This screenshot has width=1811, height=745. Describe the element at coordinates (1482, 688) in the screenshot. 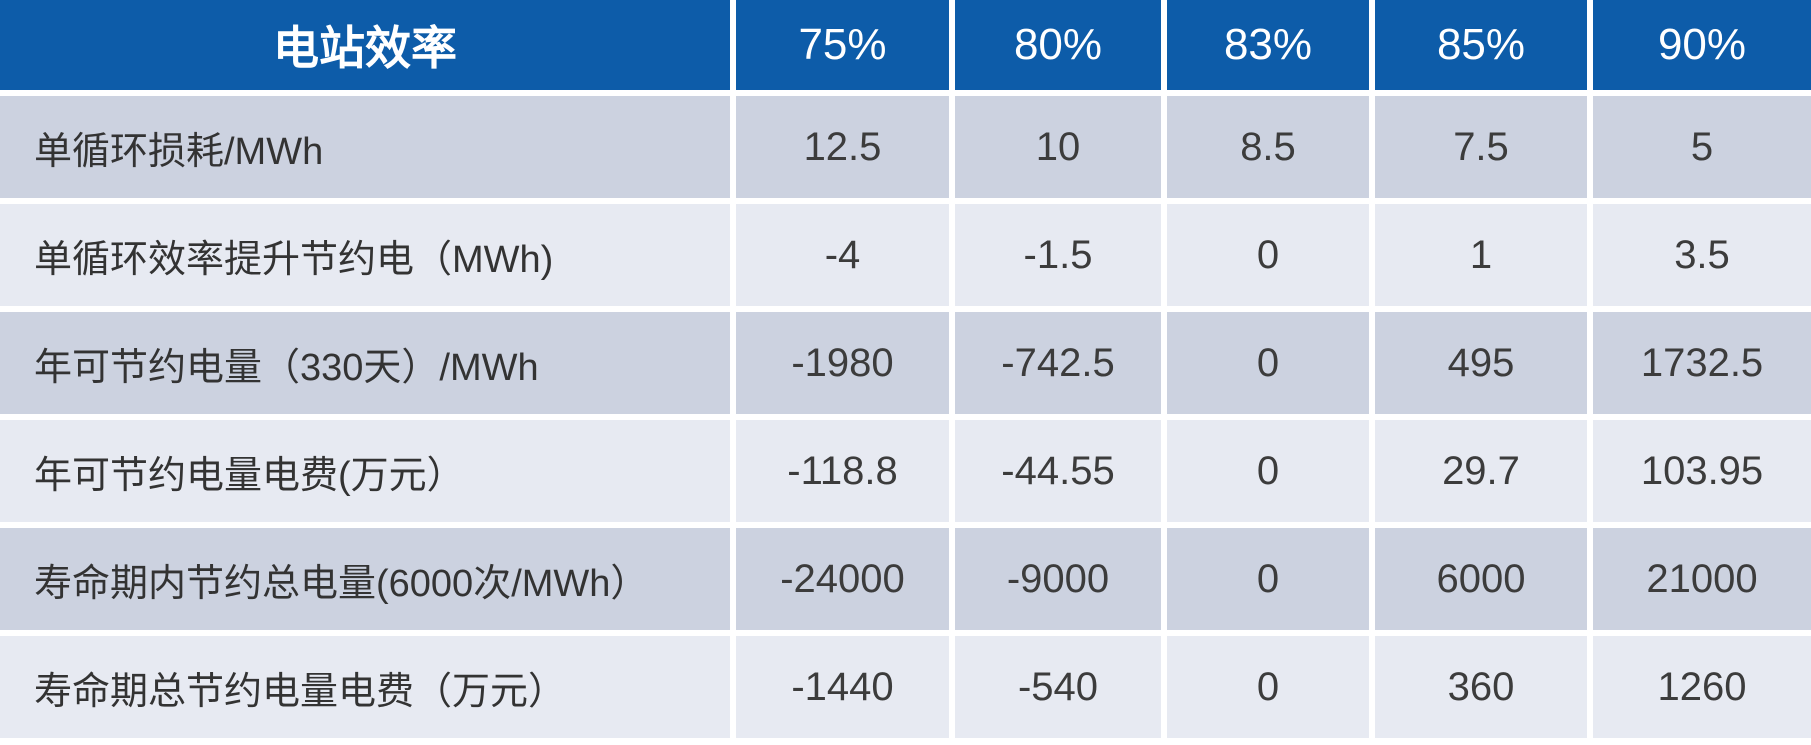

I see `table-cell: 360` at that location.